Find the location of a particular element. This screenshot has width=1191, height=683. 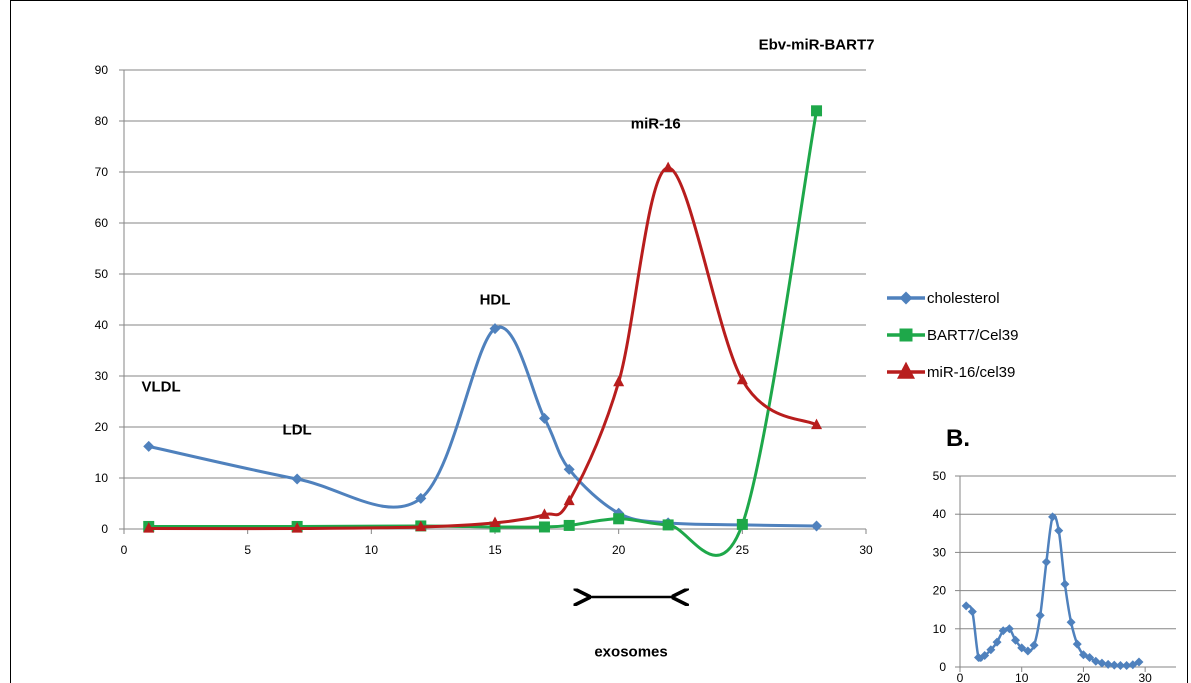

series-inset is located at coordinates (1052, 591).